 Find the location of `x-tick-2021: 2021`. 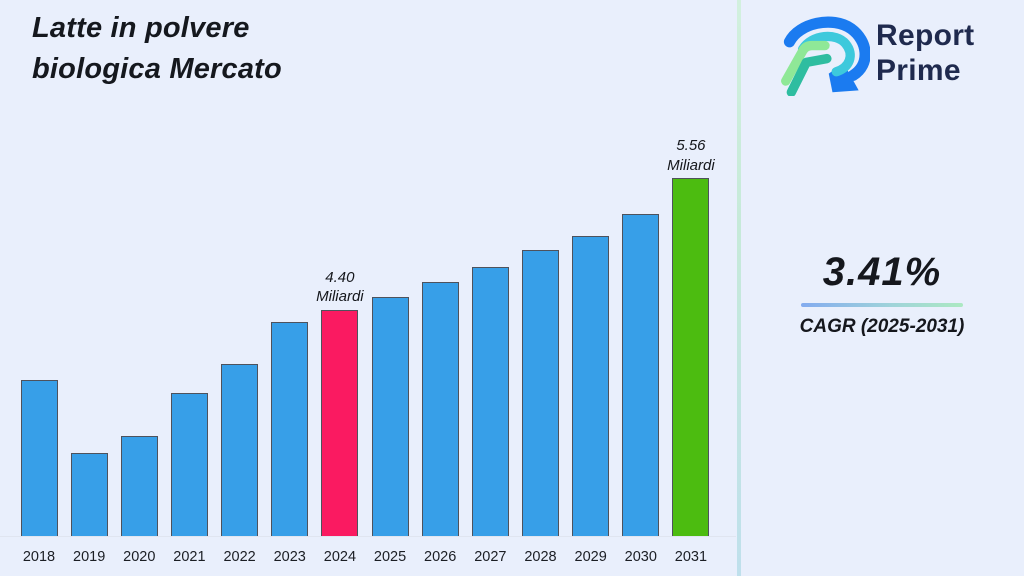

x-tick-2021: 2021 is located at coordinates (189, 557).